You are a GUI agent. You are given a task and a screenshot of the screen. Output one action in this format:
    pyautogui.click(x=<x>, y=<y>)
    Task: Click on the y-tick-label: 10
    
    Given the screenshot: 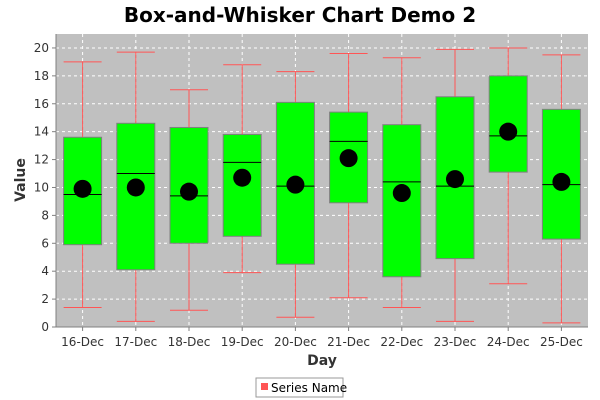 What is the action you would take?
    pyautogui.click(x=41, y=187)
    